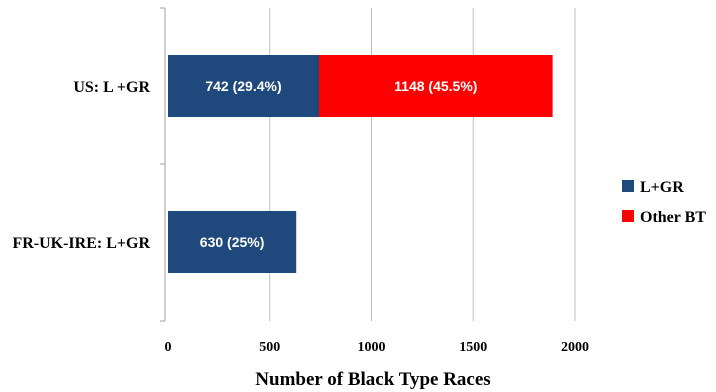 This screenshot has height=392, width=716. I want to click on bar-us-l-gr, so click(243, 86).